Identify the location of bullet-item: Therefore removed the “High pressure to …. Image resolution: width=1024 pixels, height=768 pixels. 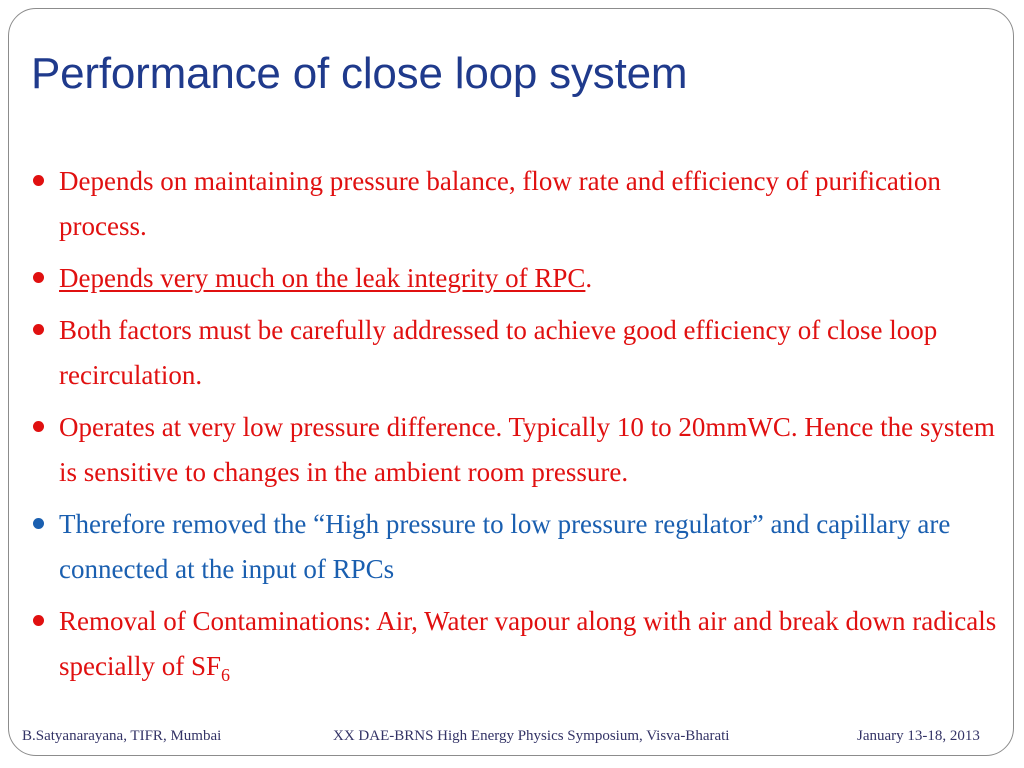
(523, 547).